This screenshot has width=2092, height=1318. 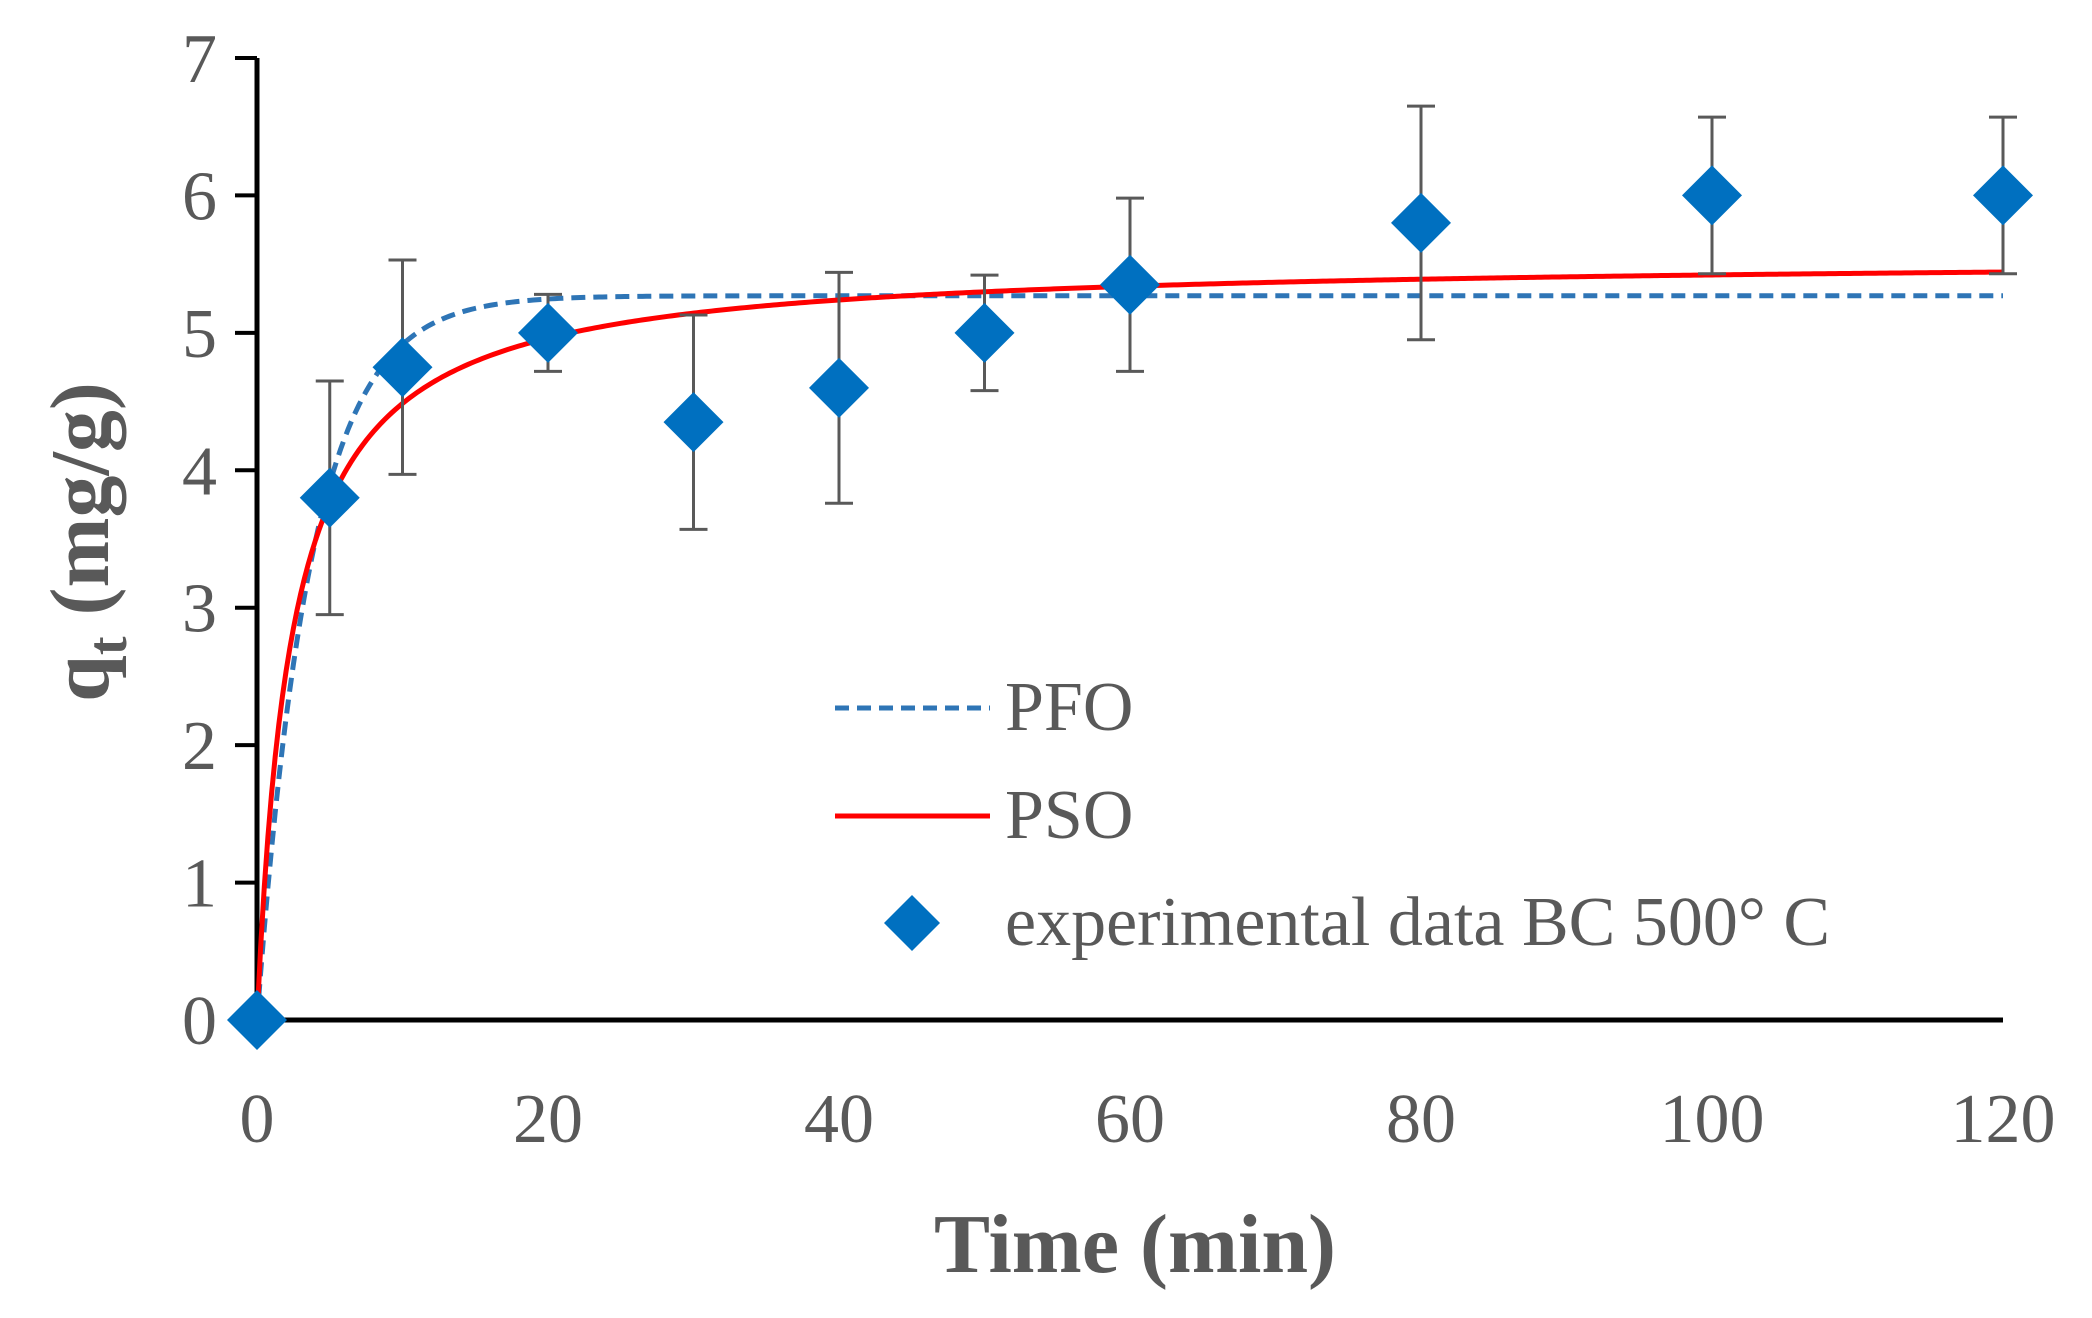 What do you see at coordinates (1130, 1119) in the screenshot?
I see `x-tick-label: 60` at bounding box center [1130, 1119].